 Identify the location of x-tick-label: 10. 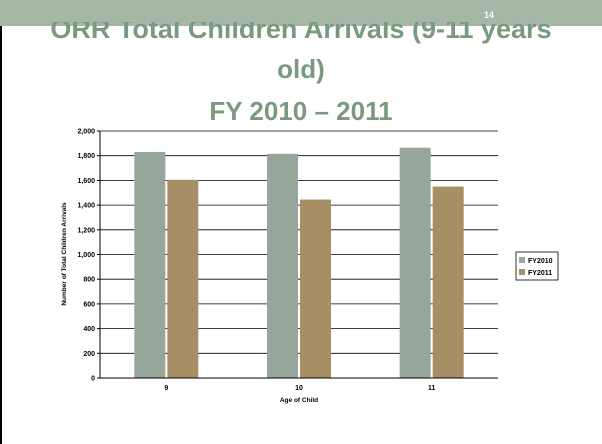
(299, 388).